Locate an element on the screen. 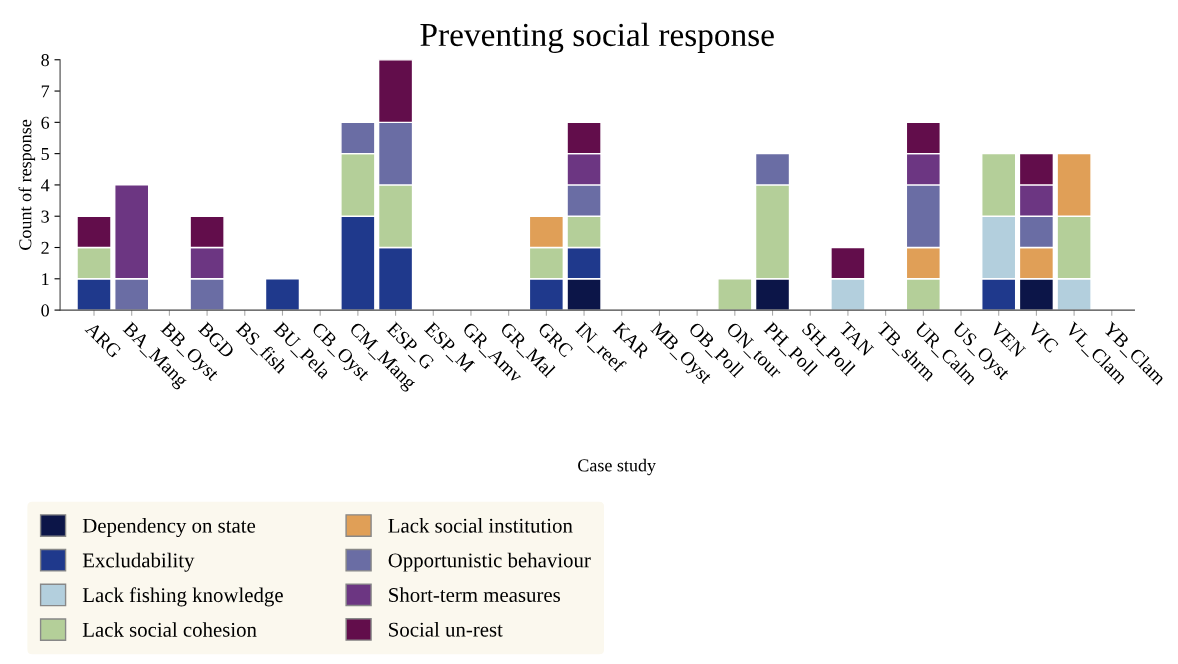  y-tick-label: 1 is located at coordinates (45, 279).